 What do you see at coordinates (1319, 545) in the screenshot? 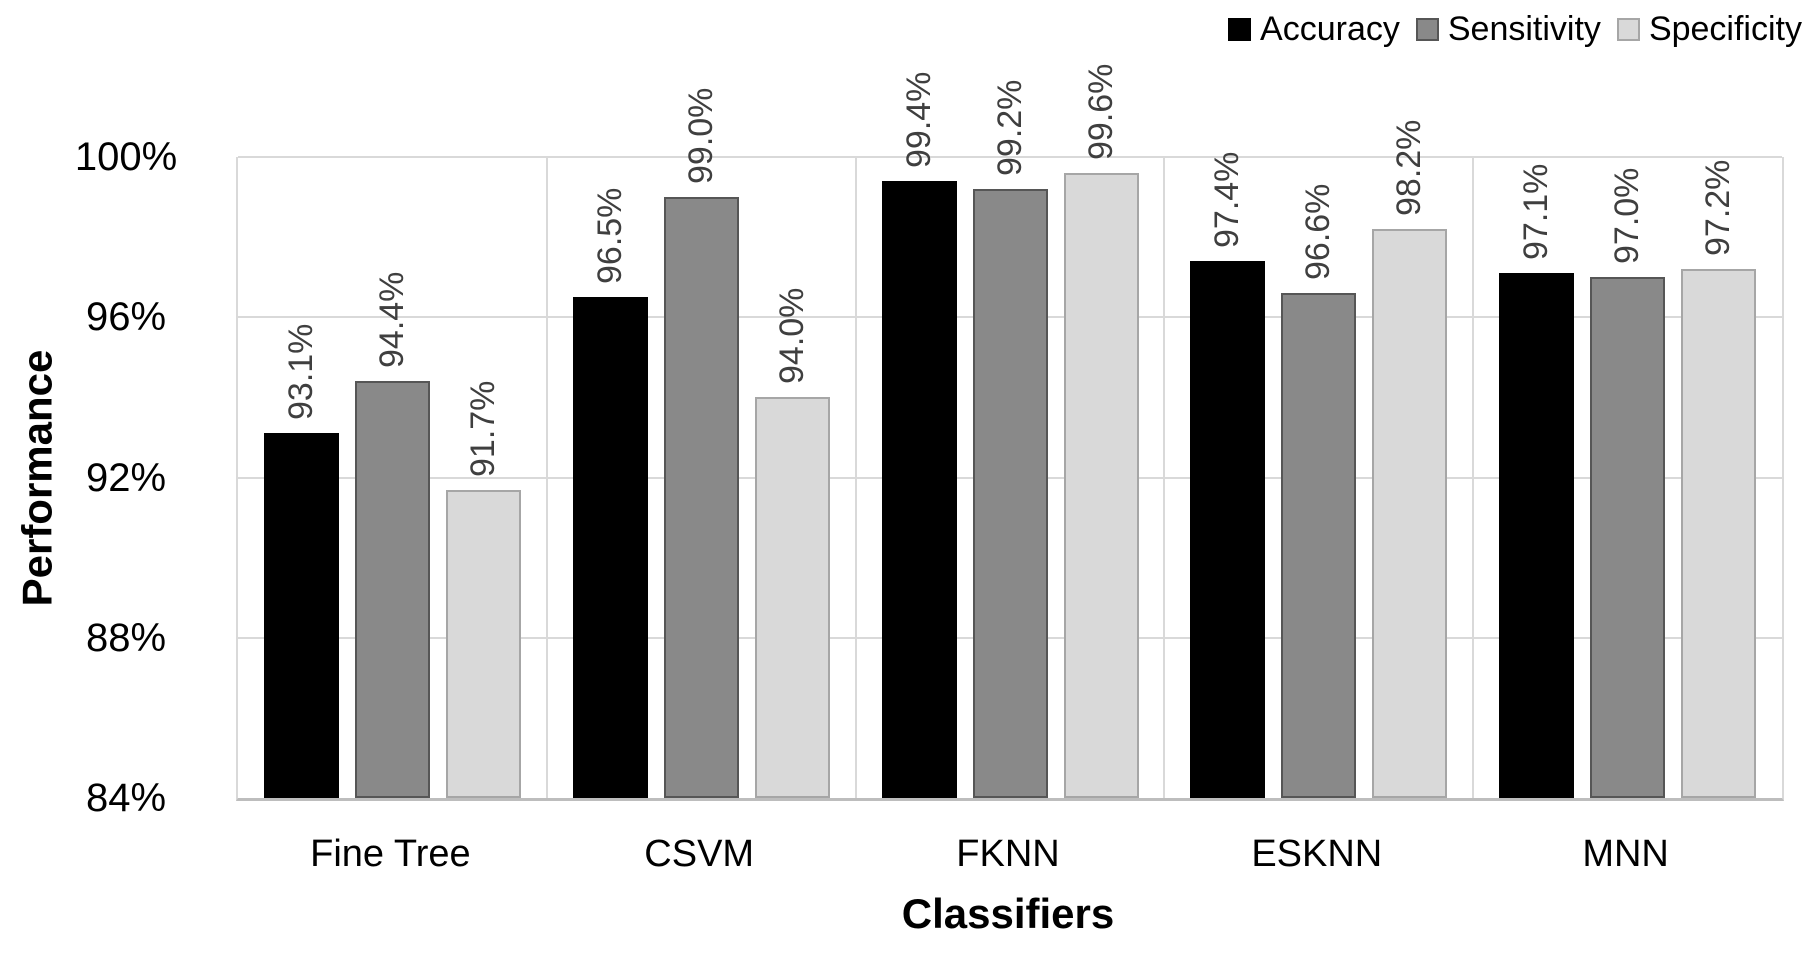
I see `bar-sensitivity-esknn` at bounding box center [1319, 545].